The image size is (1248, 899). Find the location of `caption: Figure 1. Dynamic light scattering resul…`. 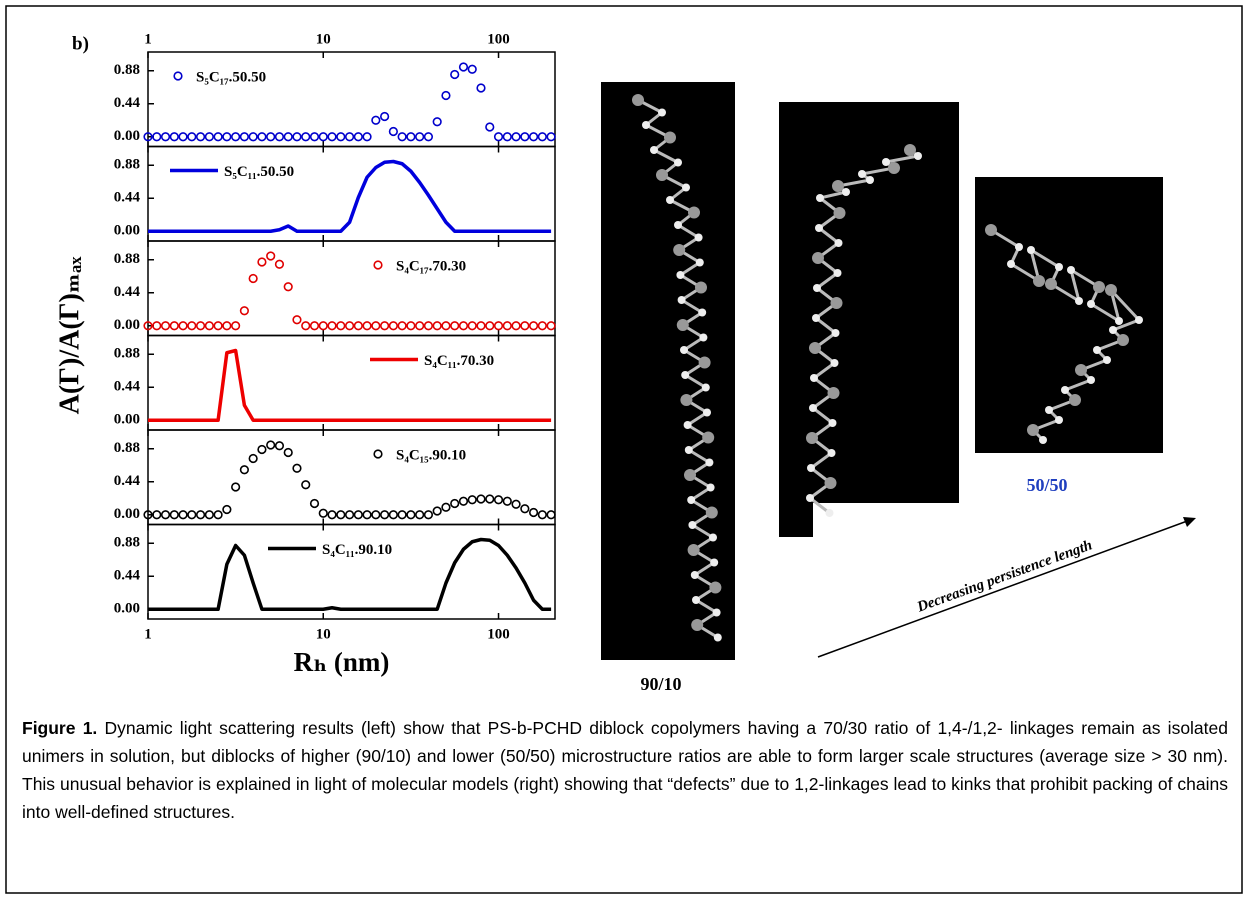

caption: Figure 1. Dynamic light scattering resul… is located at coordinates (625, 770).